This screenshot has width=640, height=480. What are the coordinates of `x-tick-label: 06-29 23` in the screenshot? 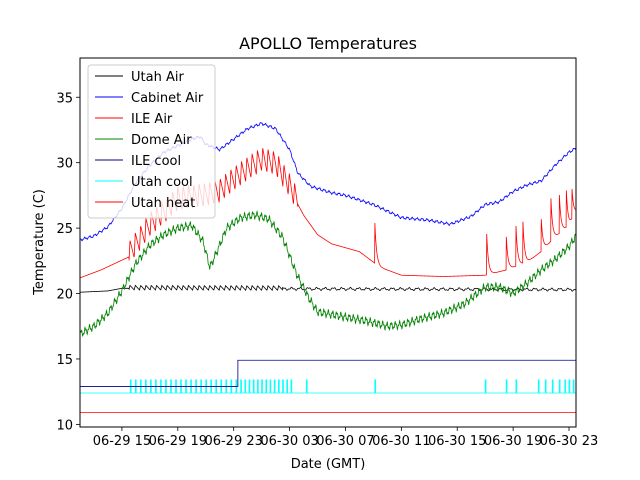 It's located at (233, 441).